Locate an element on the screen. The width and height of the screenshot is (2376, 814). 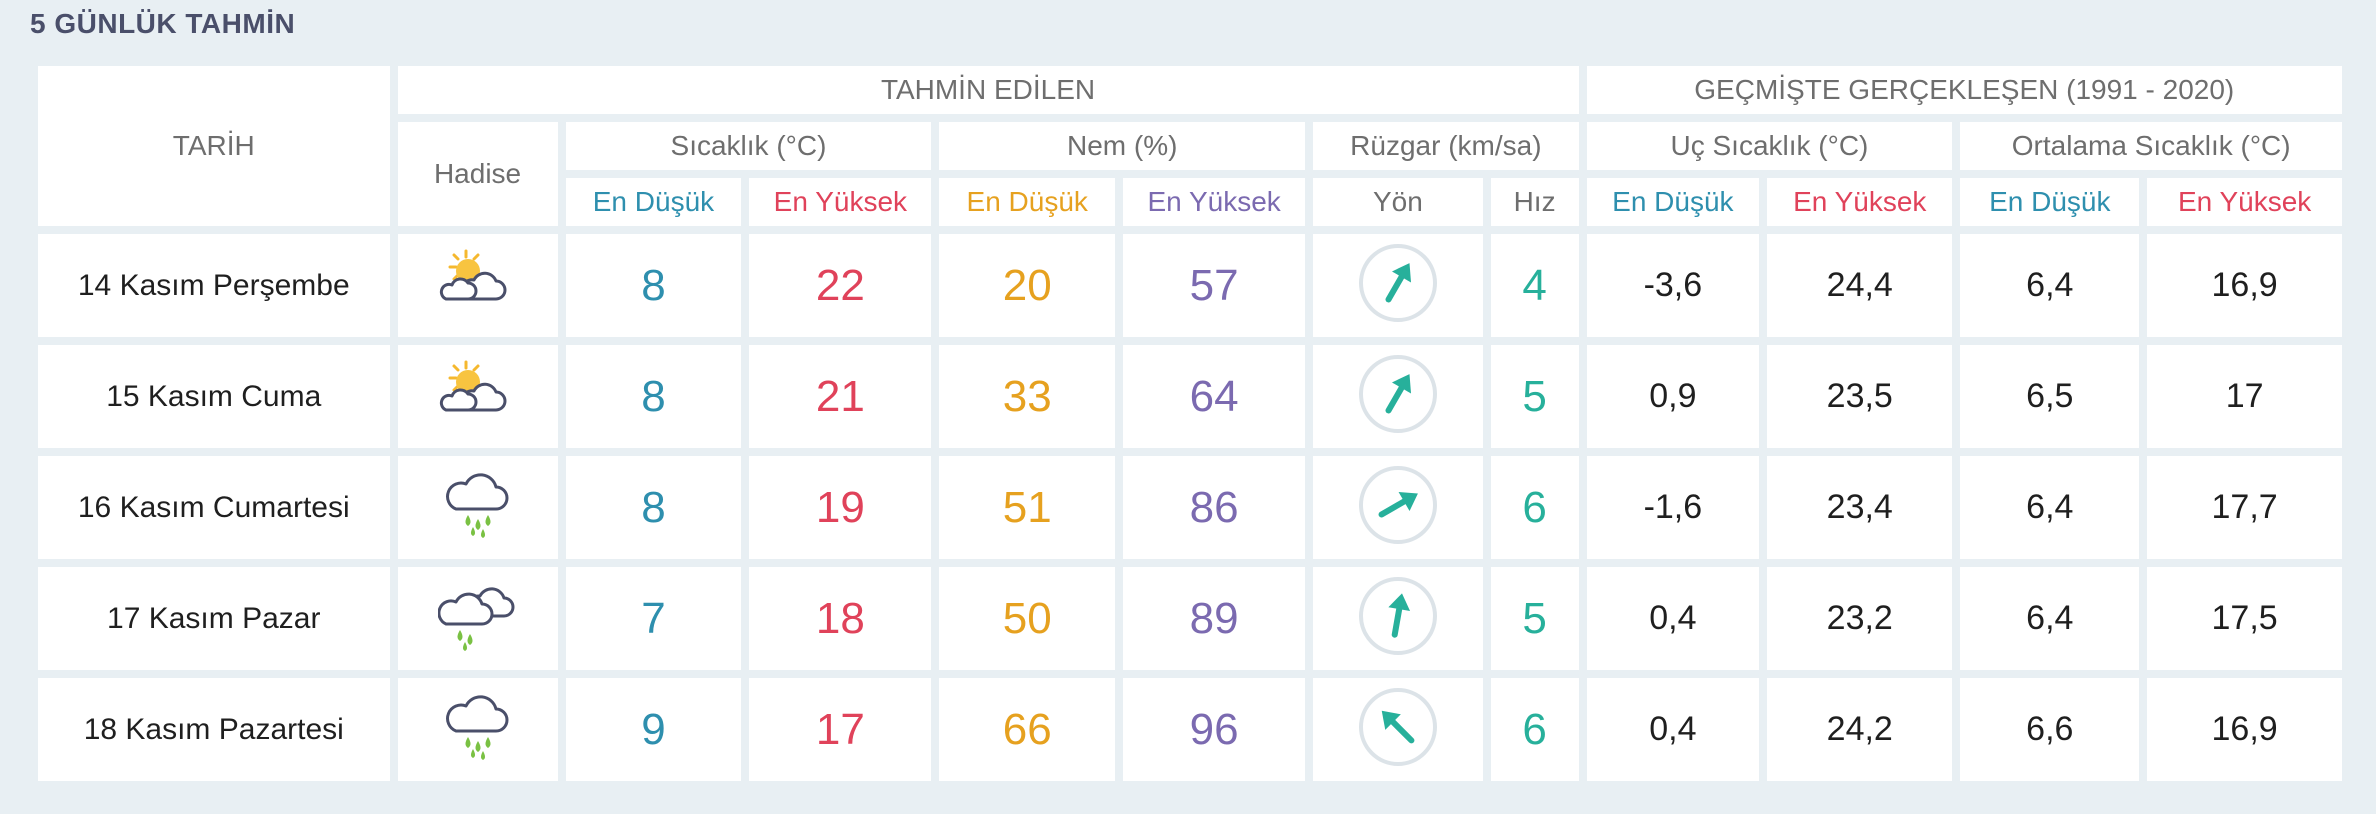
cloudy-rain-icon is located at coordinates (477, 616).